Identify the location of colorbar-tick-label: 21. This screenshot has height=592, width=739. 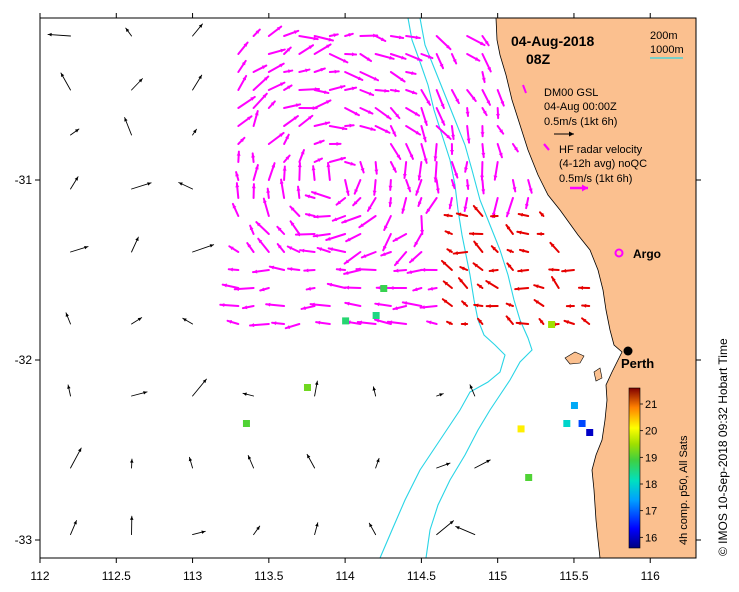
(651, 405).